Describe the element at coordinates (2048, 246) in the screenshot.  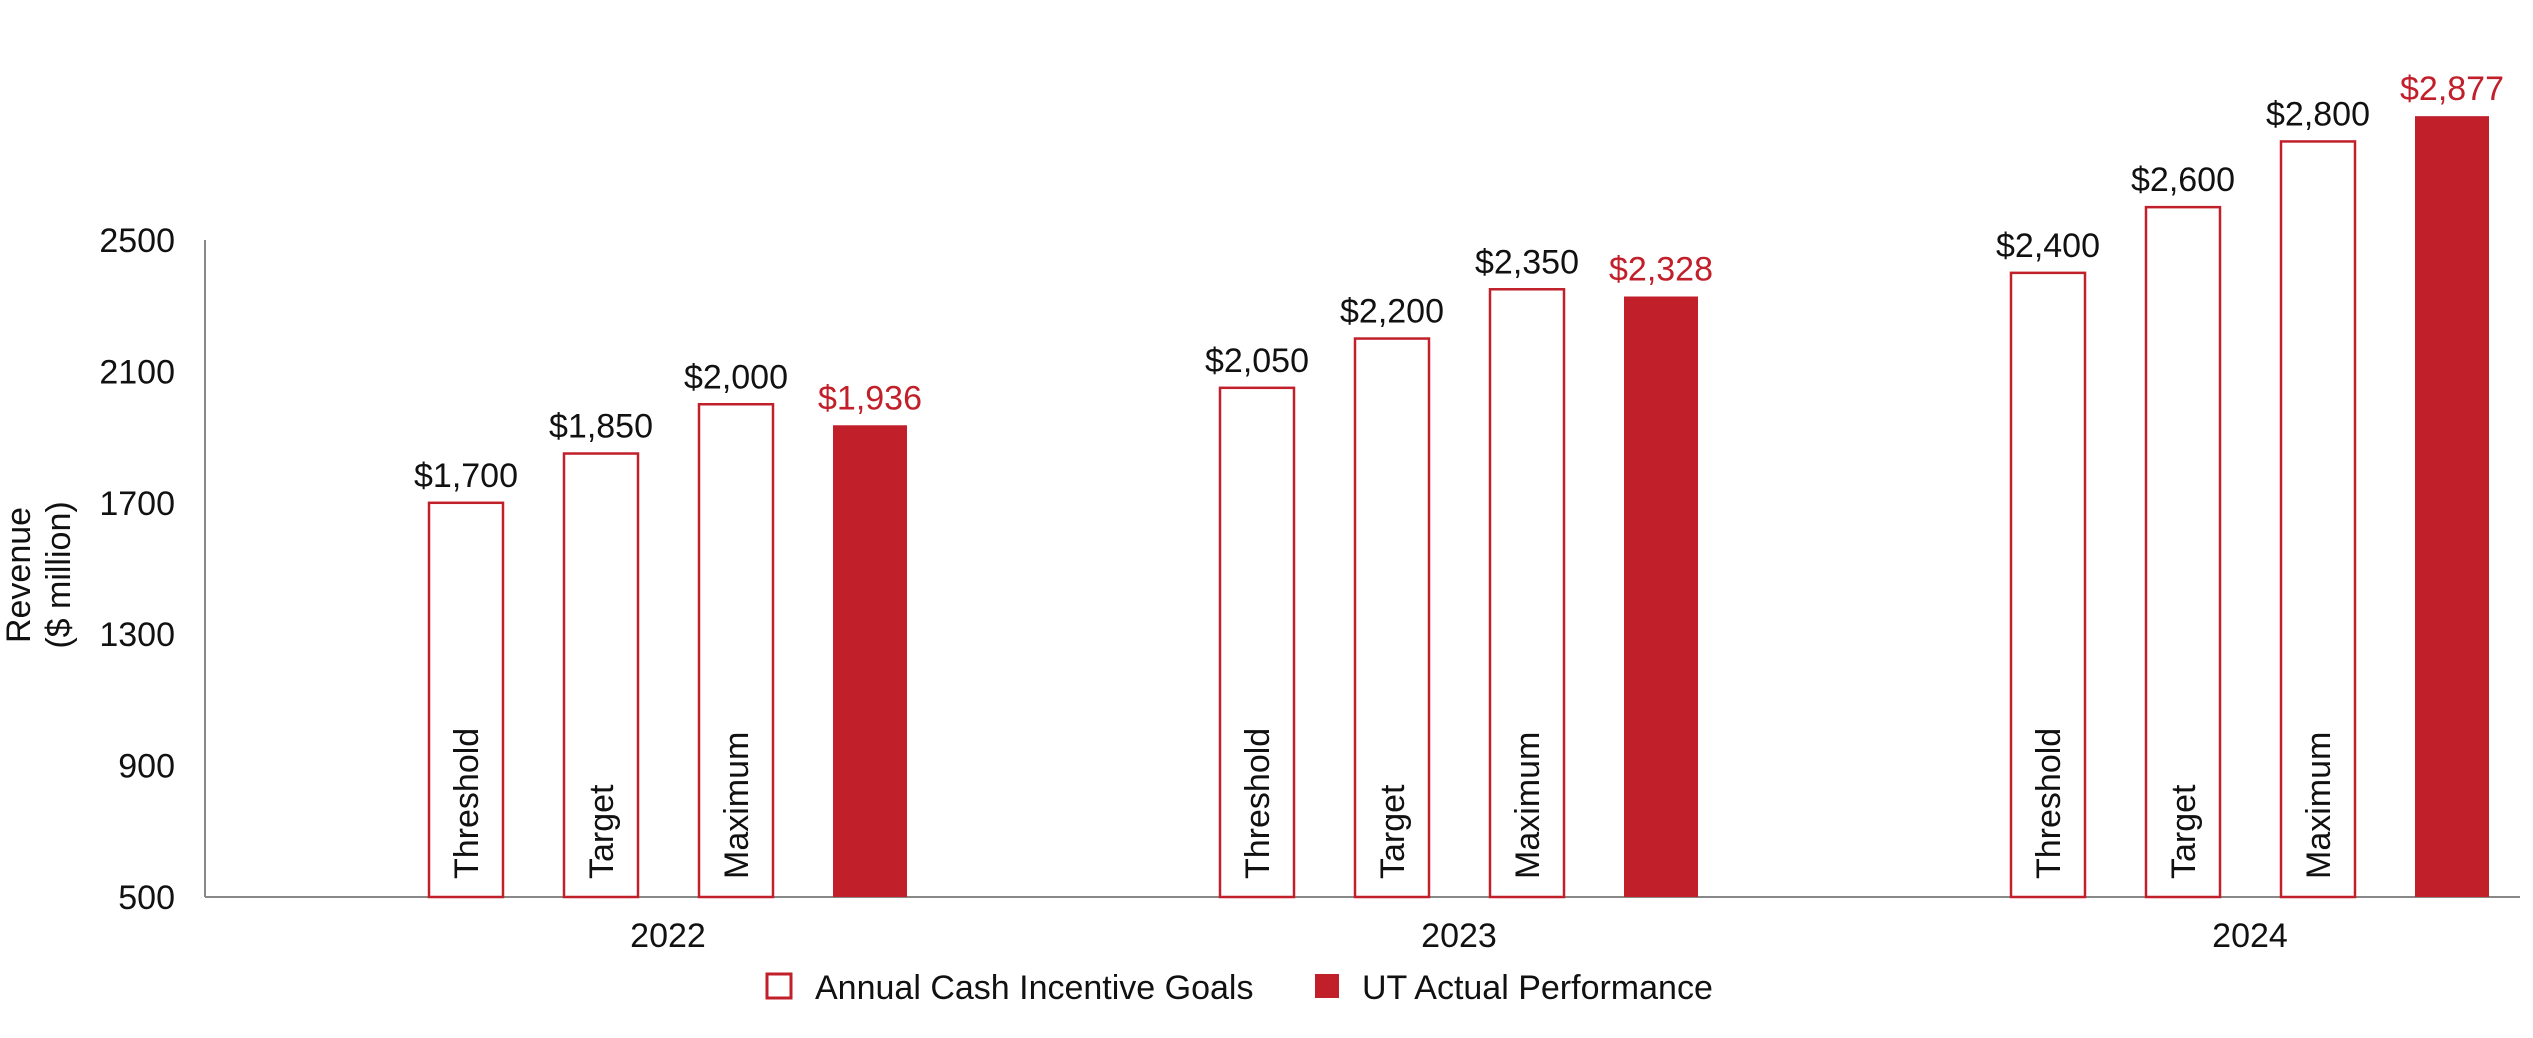
I see `goal-value-label: $2,400` at that location.